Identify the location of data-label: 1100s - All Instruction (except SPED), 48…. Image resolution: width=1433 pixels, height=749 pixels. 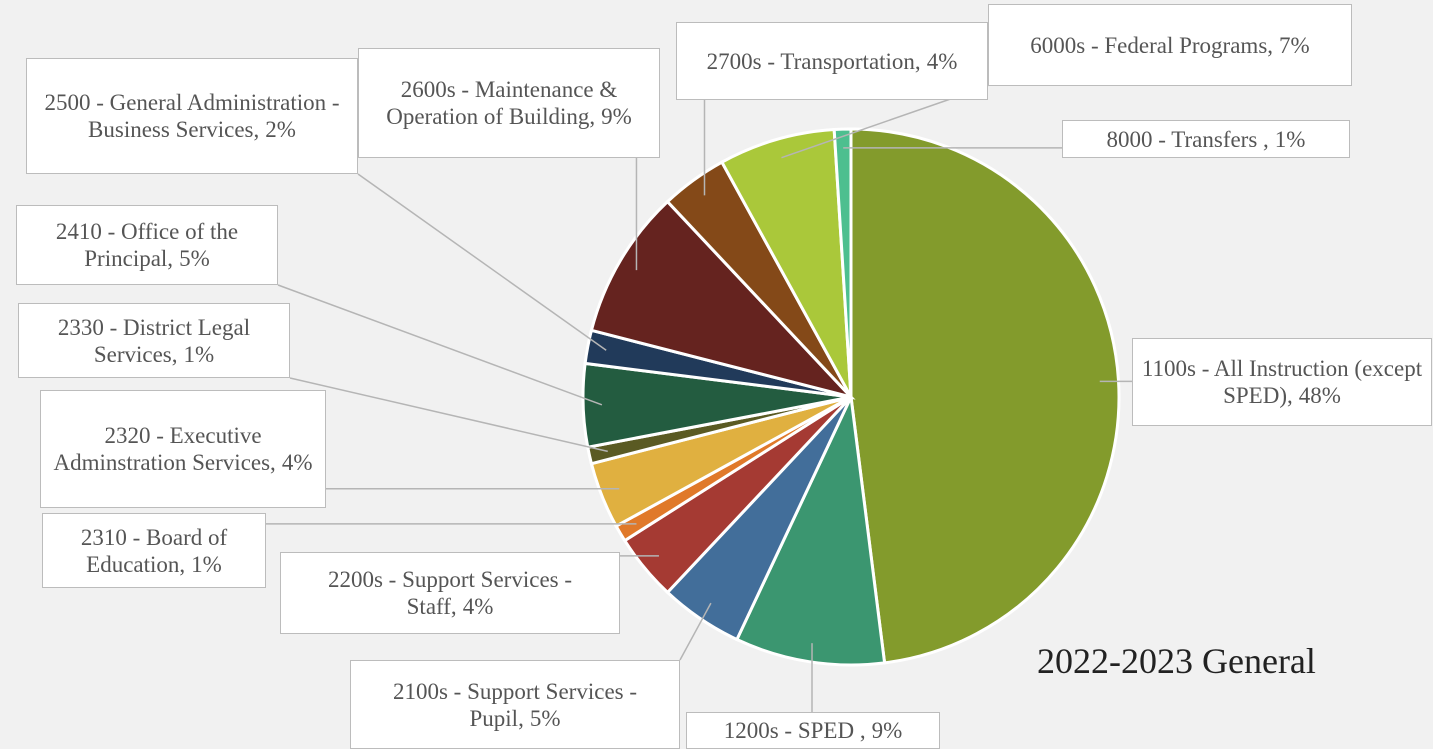
(1282, 382).